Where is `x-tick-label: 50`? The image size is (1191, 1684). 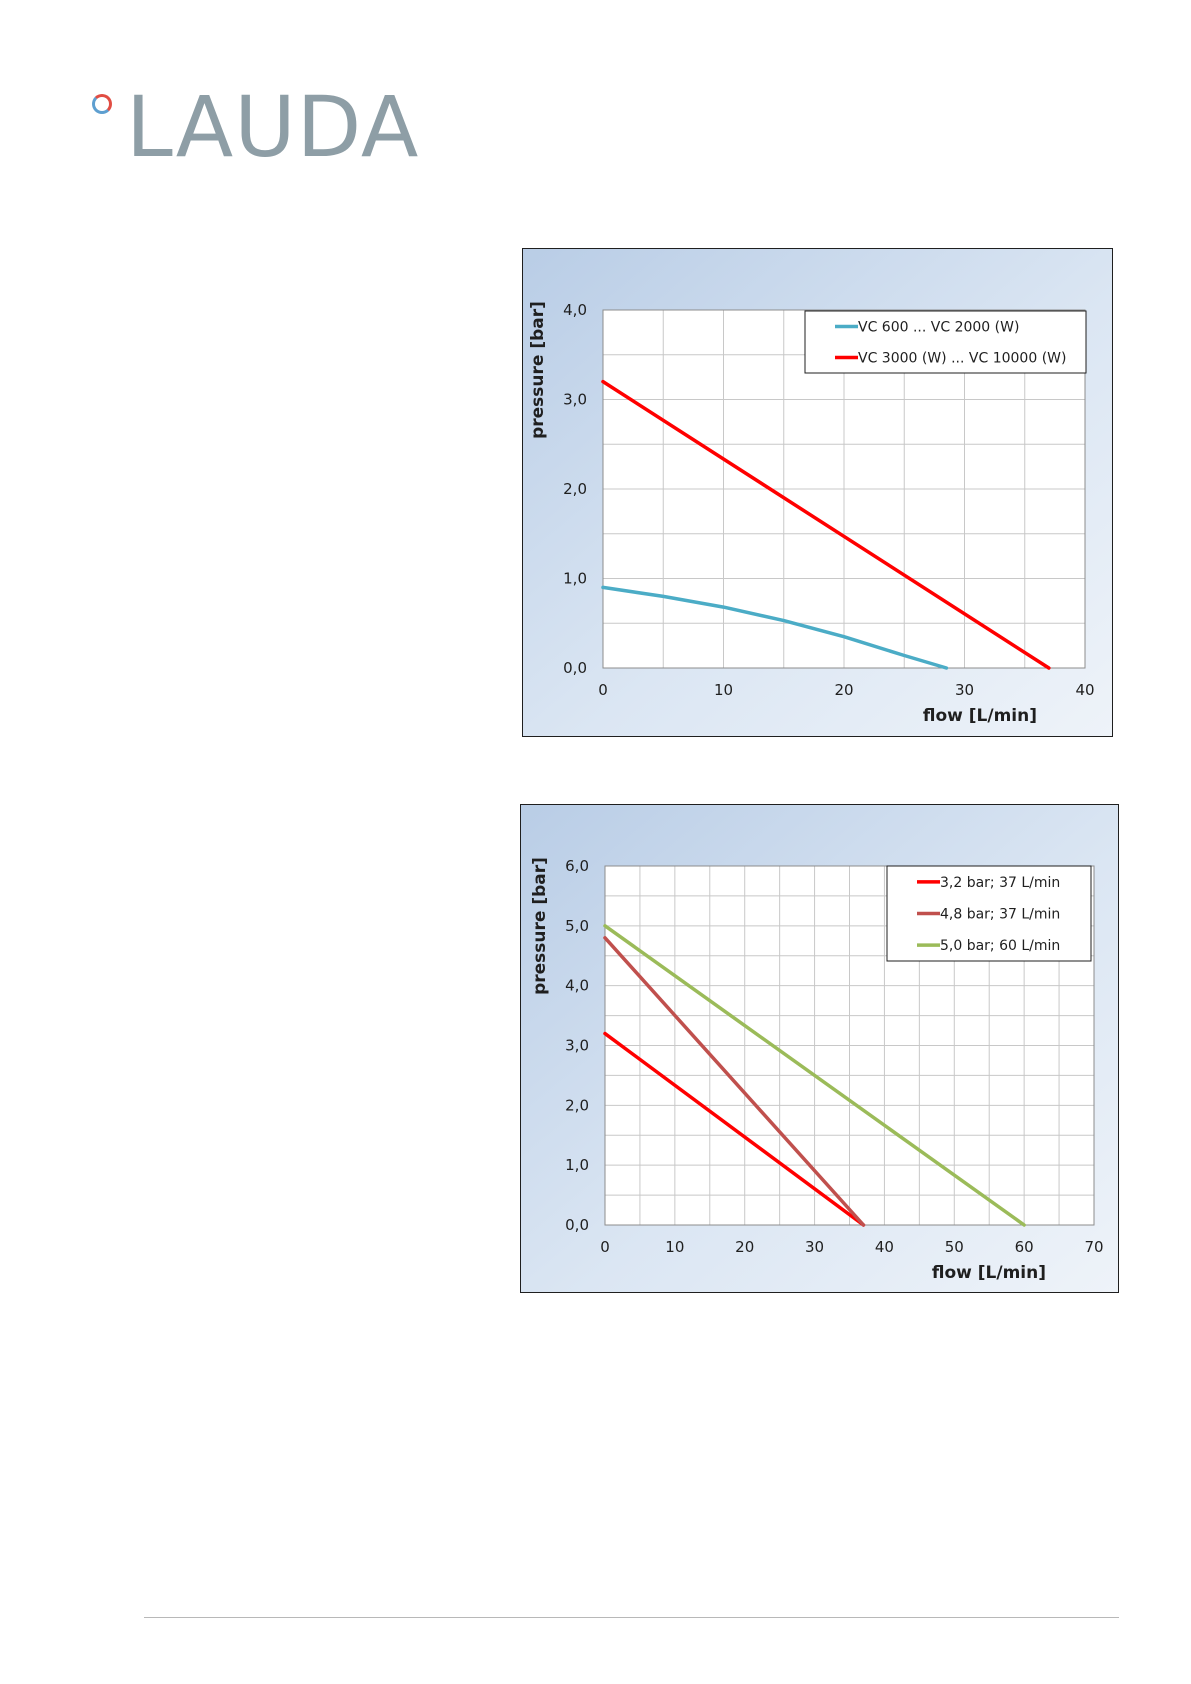 x-tick-label: 50 is located at coordinates (954, 1247).